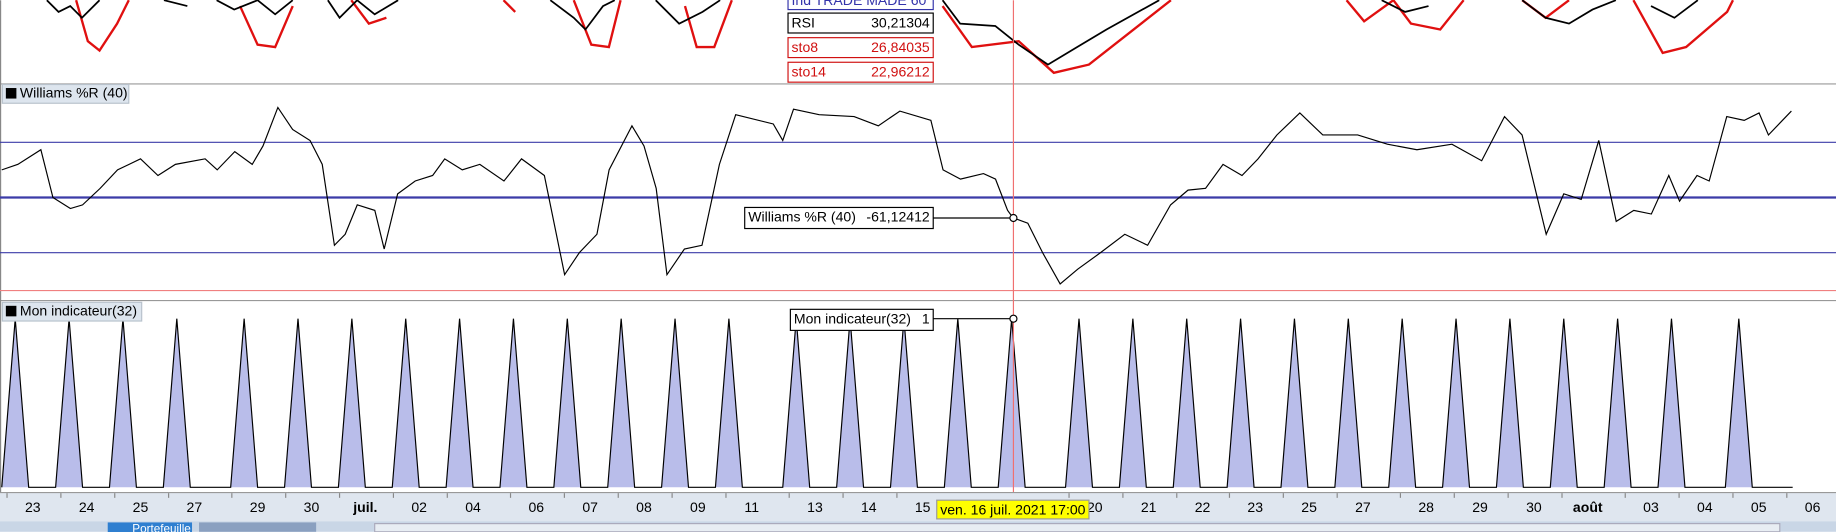 This screenshot has width=1836, height=532. What do you see at coordinates (809, 72) in the screenshot?
I see `tooltip-label: sto14` at bounding box center [809, 72].